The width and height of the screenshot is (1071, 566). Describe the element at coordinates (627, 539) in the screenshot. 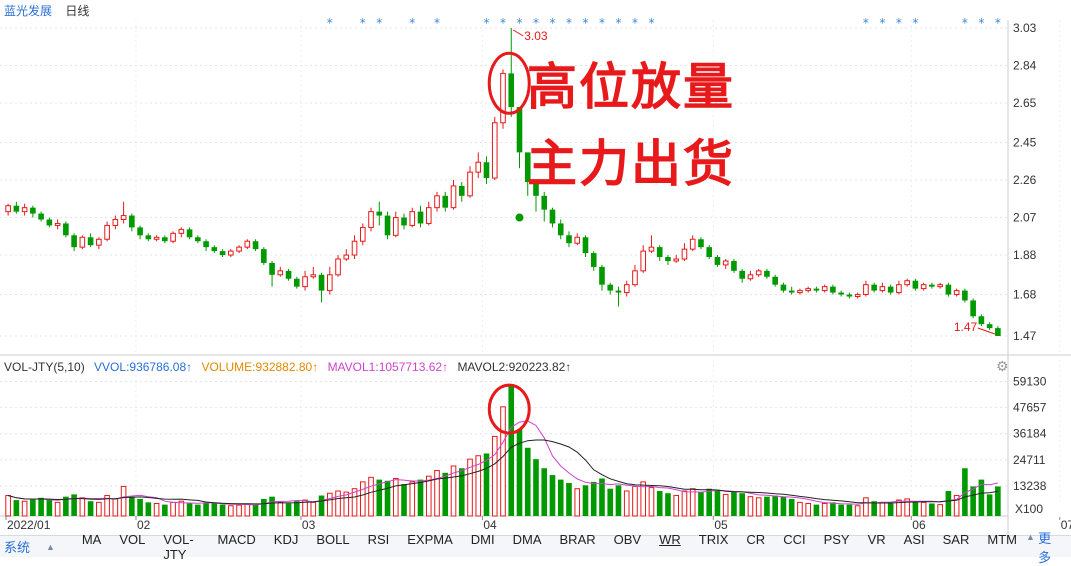

I see `indicator-button-obv: OBV` at that location.